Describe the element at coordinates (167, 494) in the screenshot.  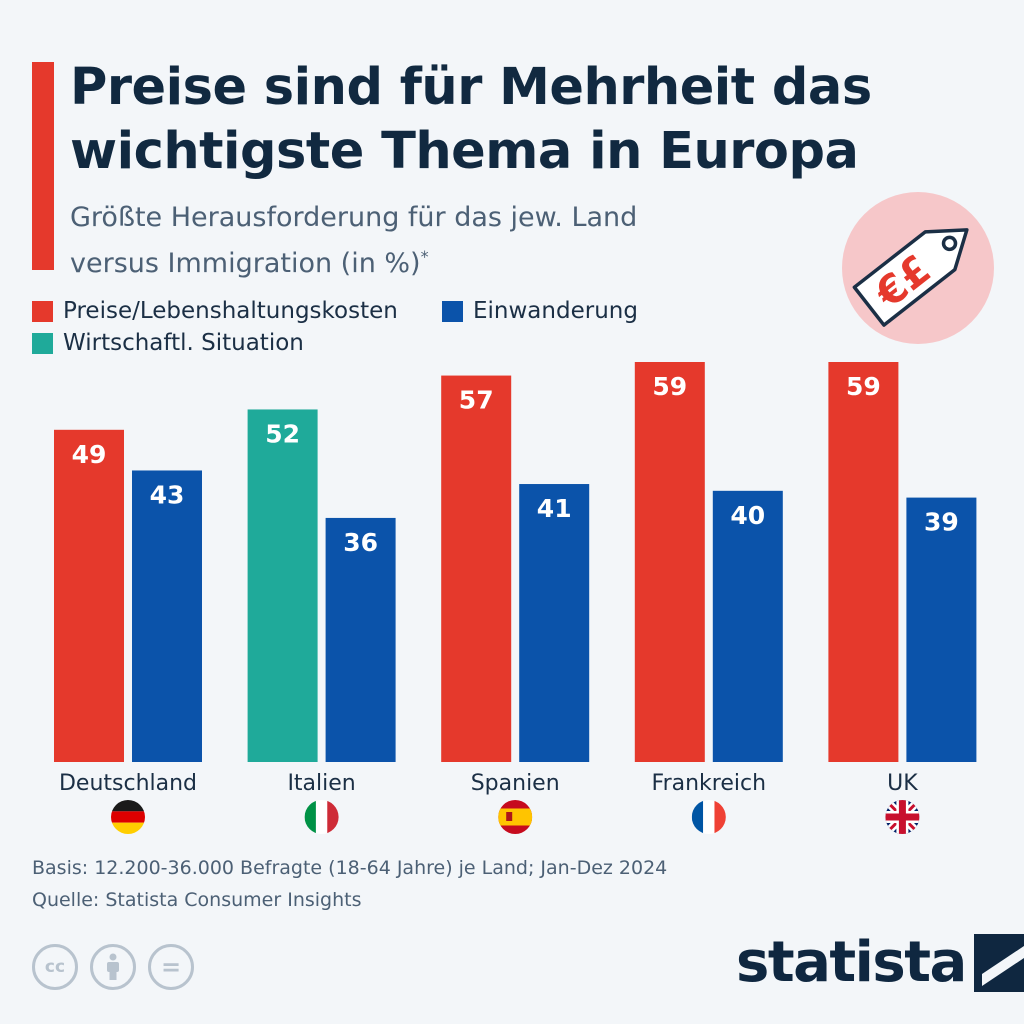
I see `data-label-deutschland-1: 43` at that location.